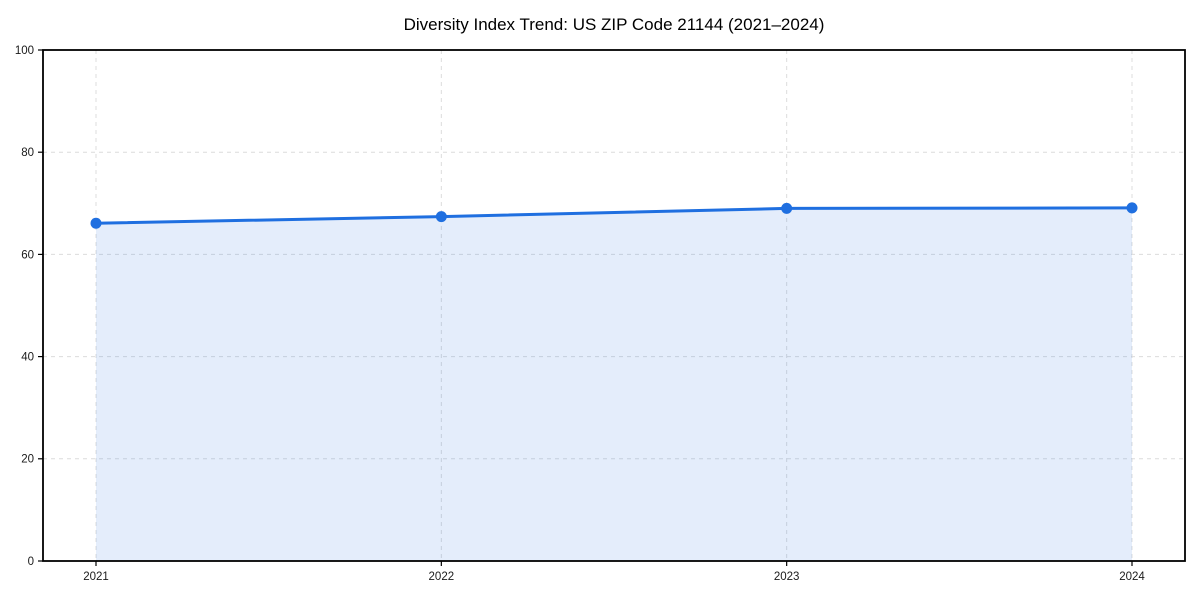 This screenshot has height=600, width=1200. I want to click on y-tick-label: 40, so click(27, 358).